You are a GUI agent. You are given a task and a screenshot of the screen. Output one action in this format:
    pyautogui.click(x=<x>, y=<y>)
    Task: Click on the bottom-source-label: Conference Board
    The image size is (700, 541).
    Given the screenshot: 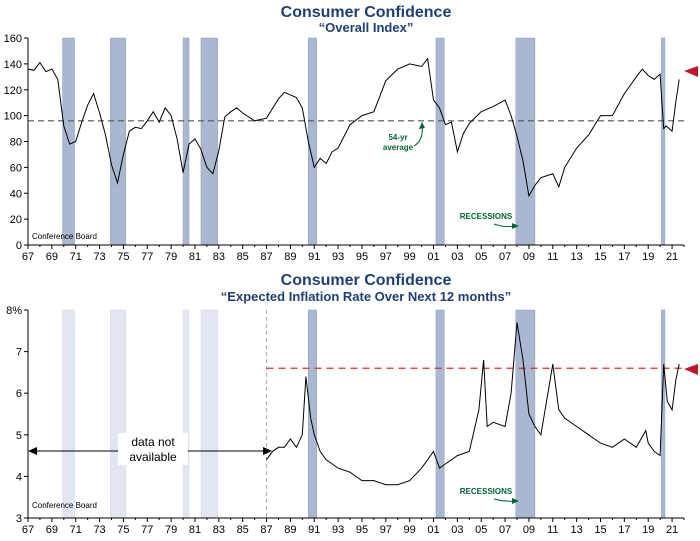 What is the action you would take?
    pyautogui.click(x=64, y=505)
    